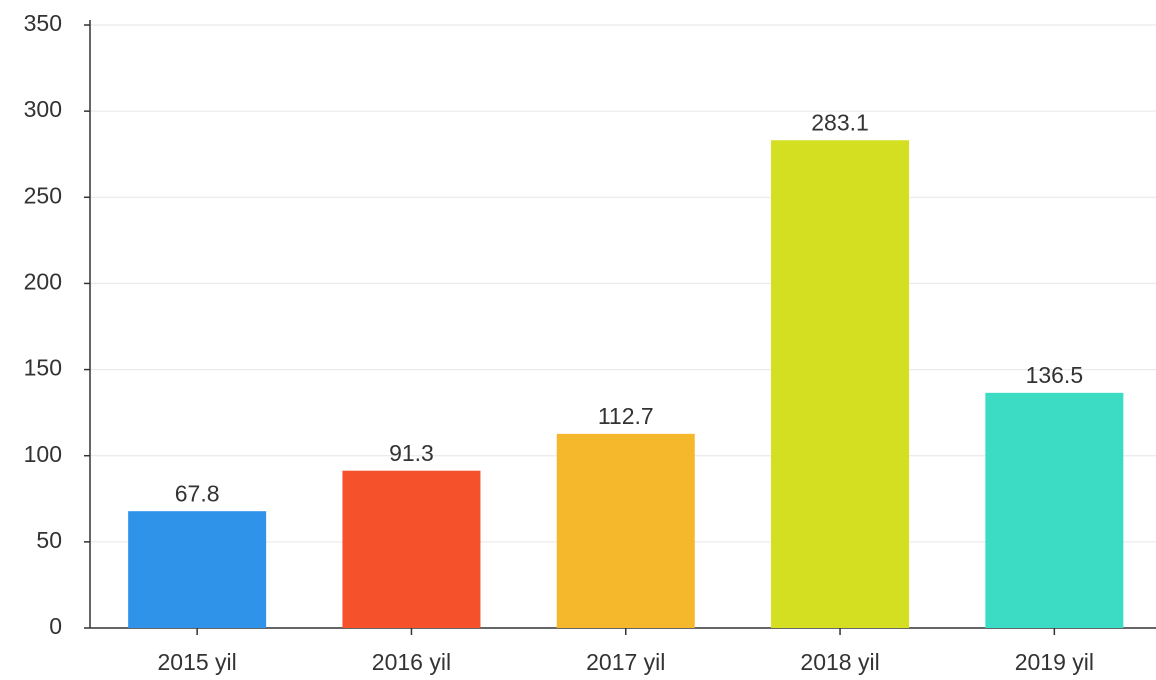 The height and width of the screenshot is (680, 1156). Describe the element at coordinates (411, 453) in the screenshot. I see `value-label: 91.3` at that location.